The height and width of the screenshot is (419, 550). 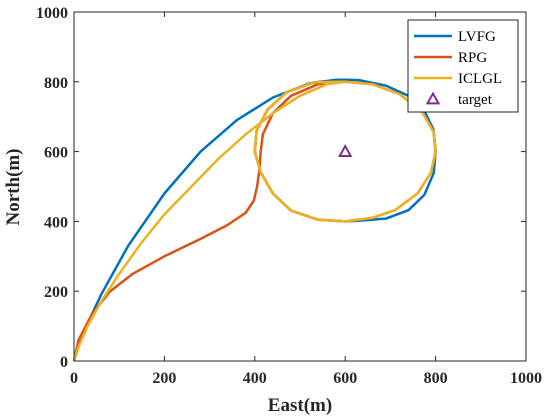 What do you see at coordinates (255, 378) in the screenshot?
I see `x-tick-label: 400` at bounding box center [255, 378].